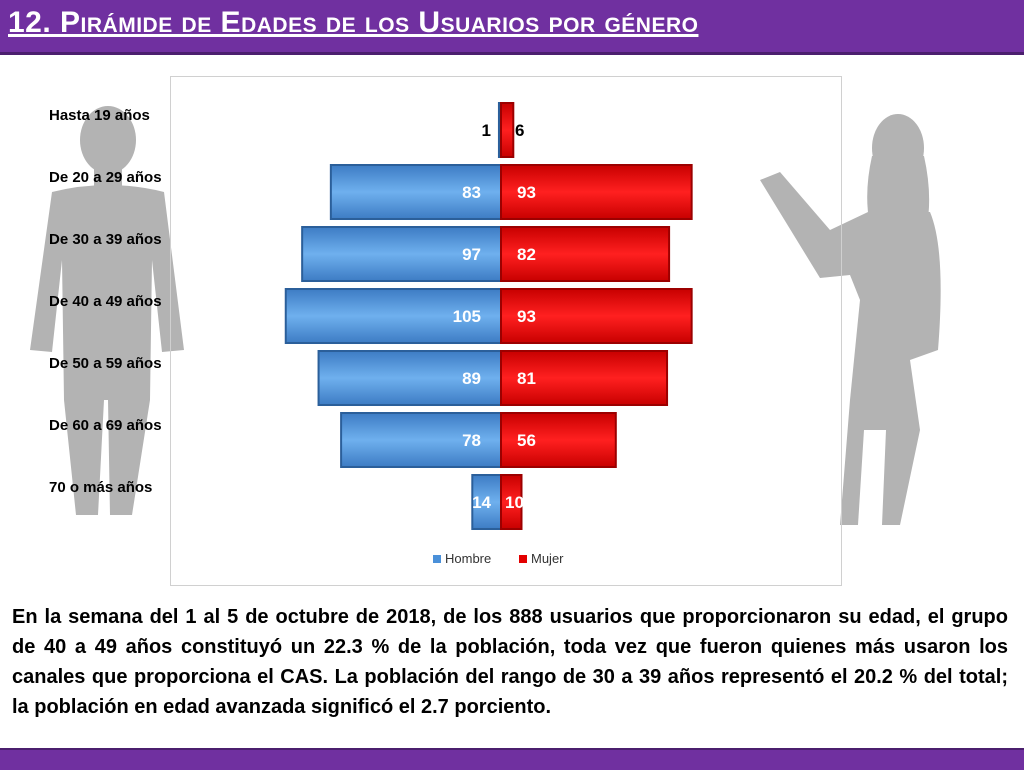 This screenshot has height=770, width=1024. I want to click on data-label-mujer: 56, so click(526, 440).